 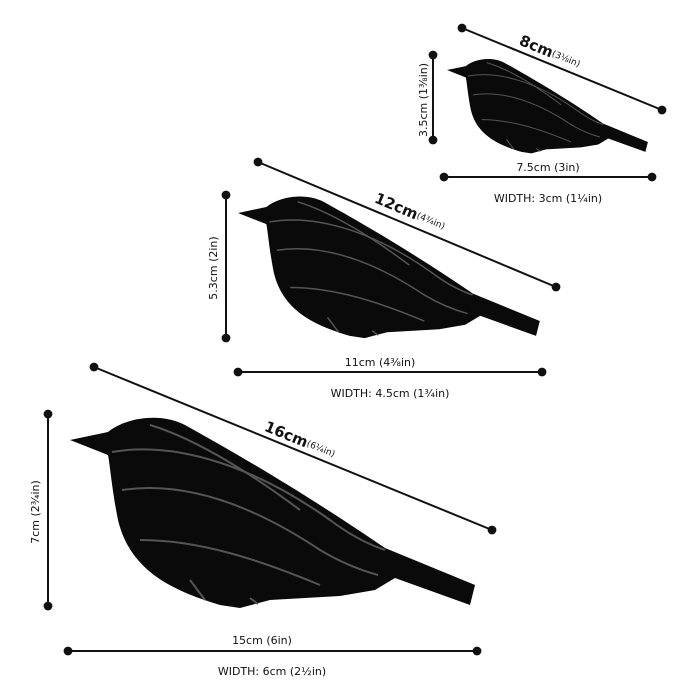 What do you see at coordinates (213, 267) in the screenshot?
I see `height-label: 5.3cm (2in)` at bounding box center [213, 267].